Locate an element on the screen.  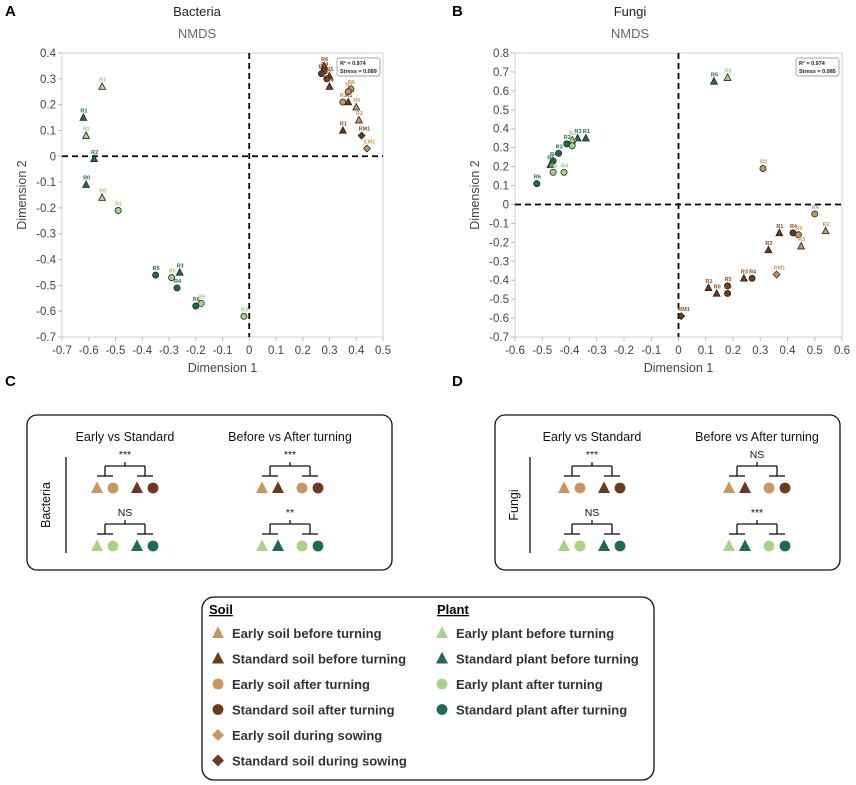
stats-box is located at coordinates (358, 67).